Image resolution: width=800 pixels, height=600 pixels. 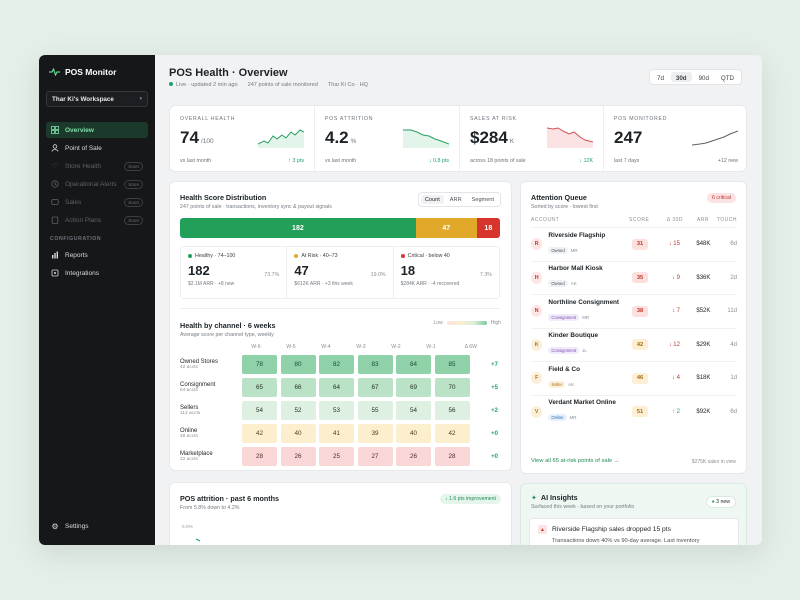 I want to click on tab-count: Count, so click(x=432, y=199).